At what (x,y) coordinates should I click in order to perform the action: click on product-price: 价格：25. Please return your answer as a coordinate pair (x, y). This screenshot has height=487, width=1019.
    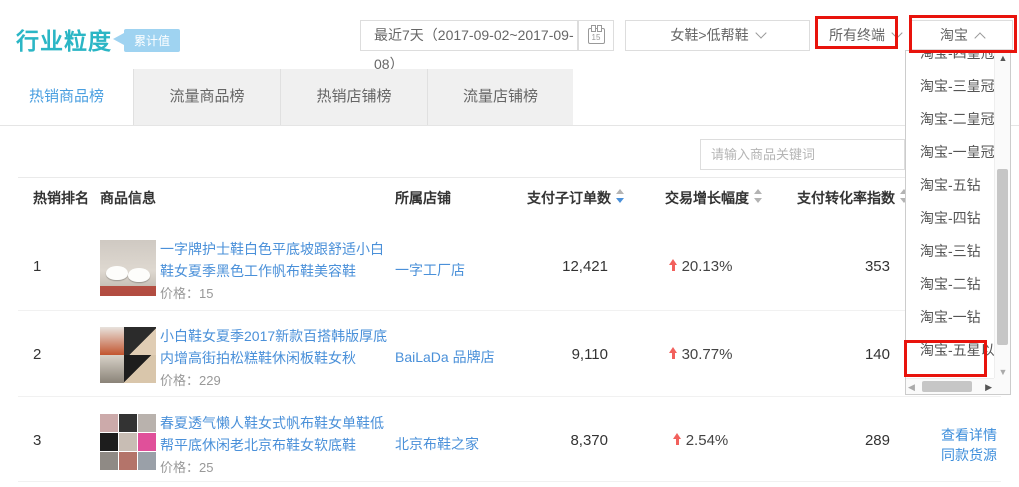
    Looking at the image, I should click on (187, 467).